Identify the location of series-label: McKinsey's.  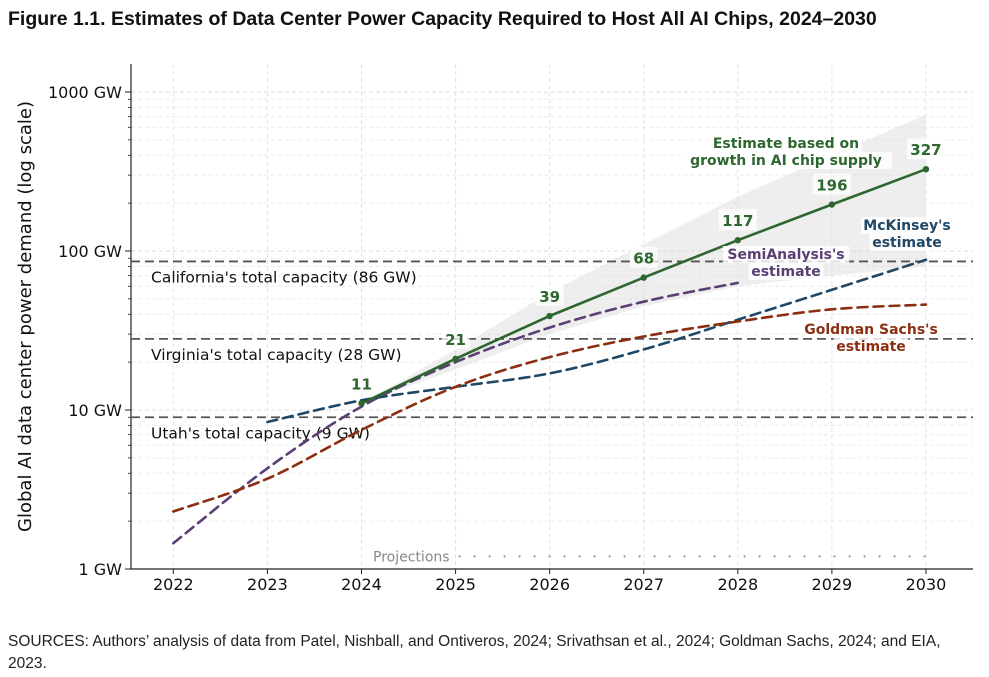
(906, 226).